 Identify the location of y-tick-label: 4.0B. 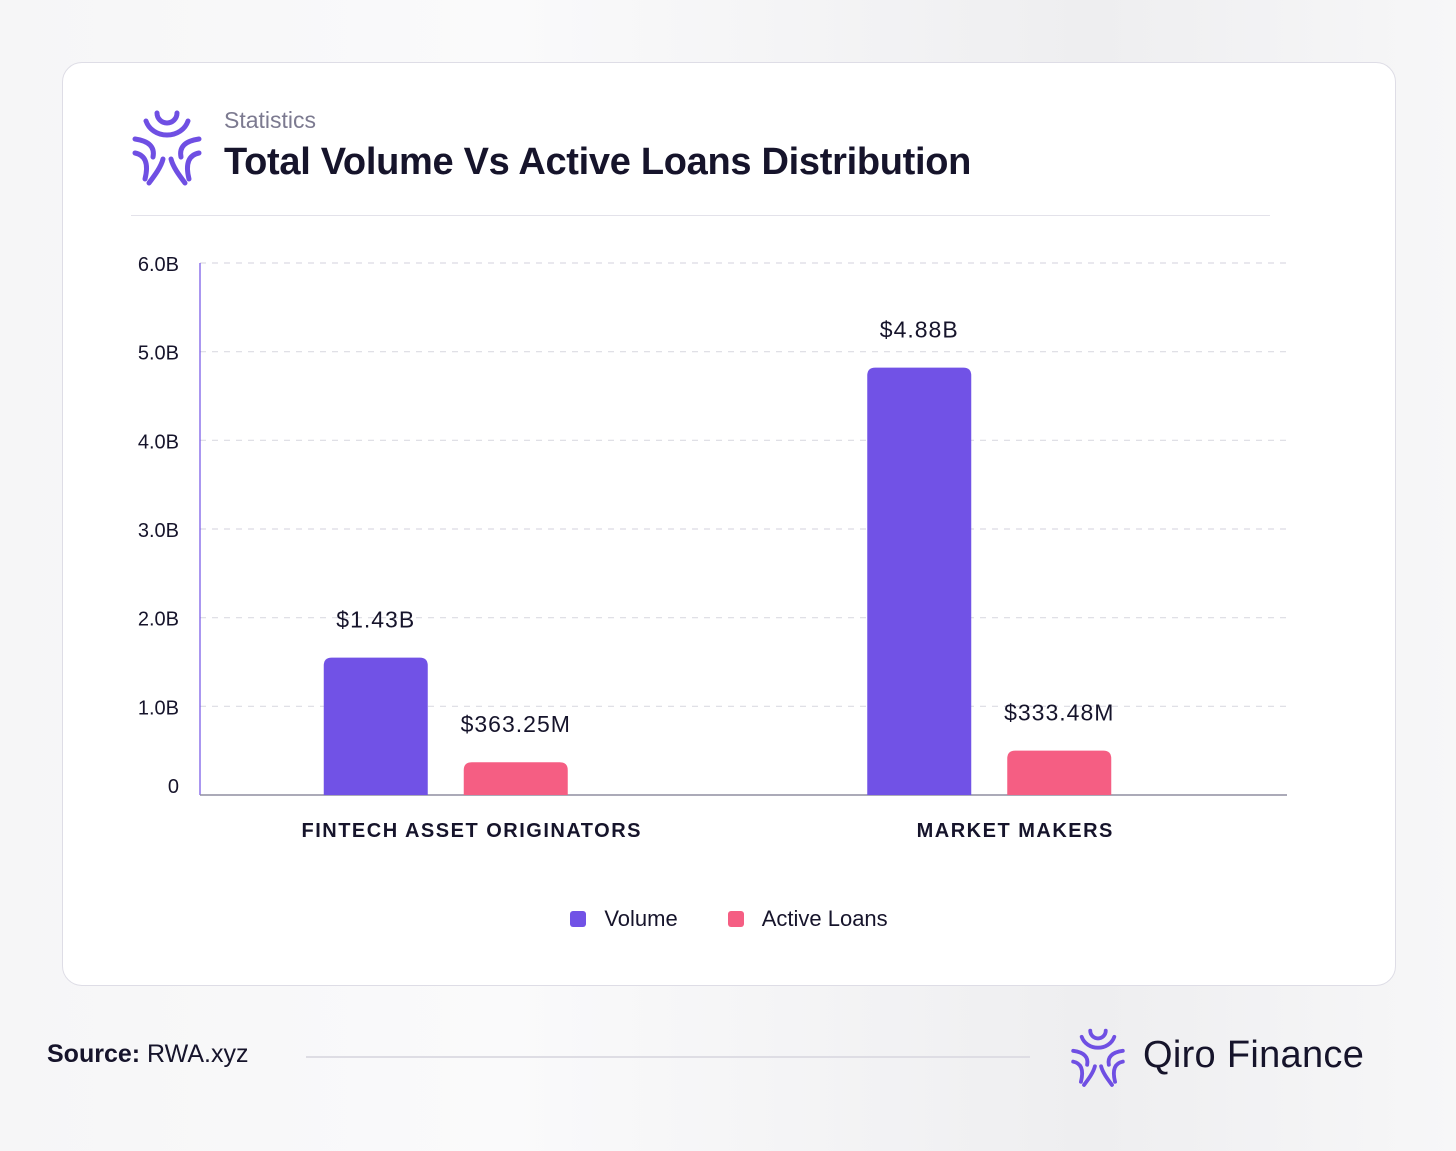
(158, 442).